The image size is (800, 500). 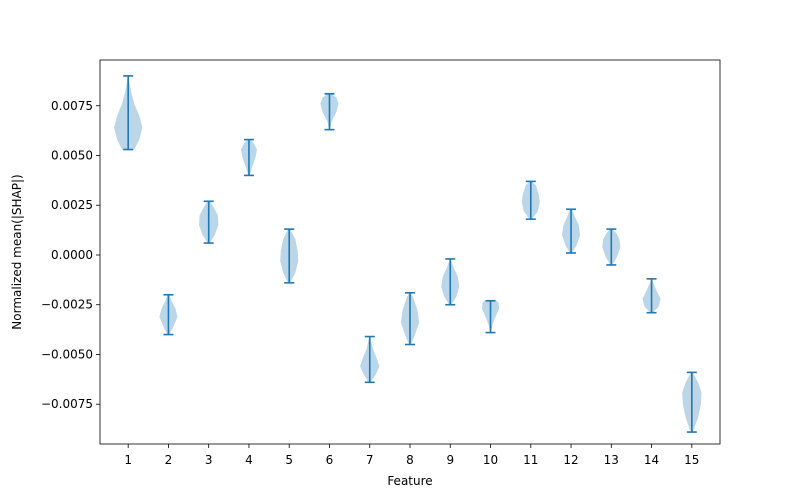 I want to click on x-tick-label: 1, so click(x=128, y=460).